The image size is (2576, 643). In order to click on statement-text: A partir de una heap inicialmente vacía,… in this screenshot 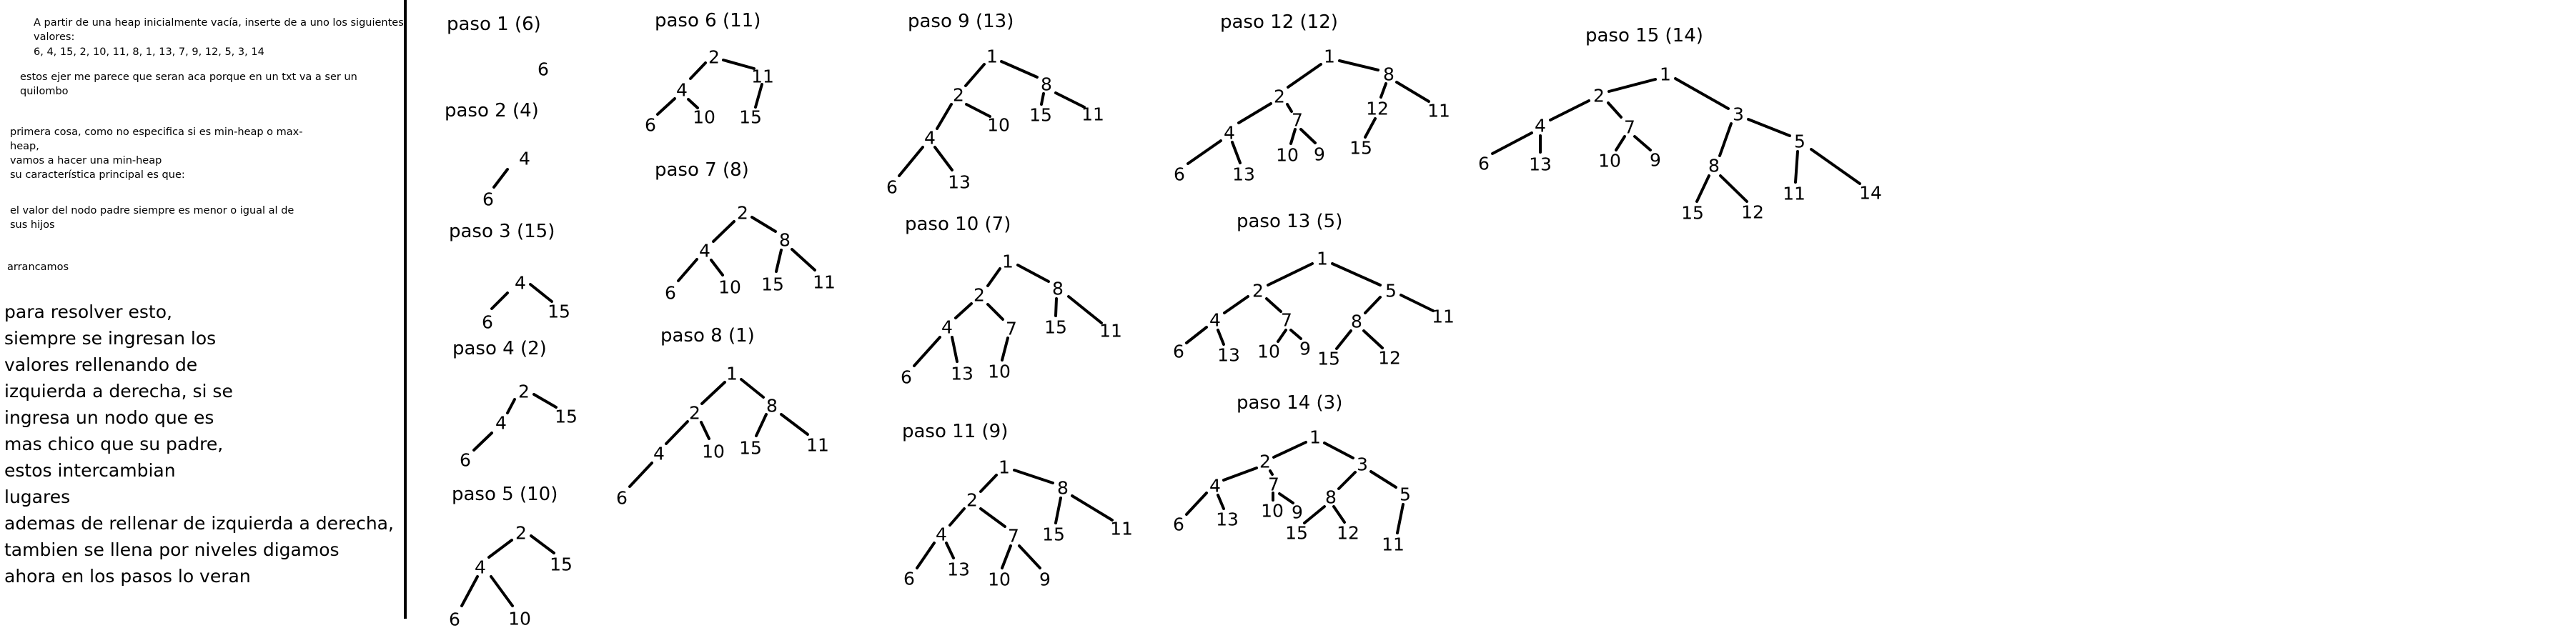, I will do `click(219, 30)`.